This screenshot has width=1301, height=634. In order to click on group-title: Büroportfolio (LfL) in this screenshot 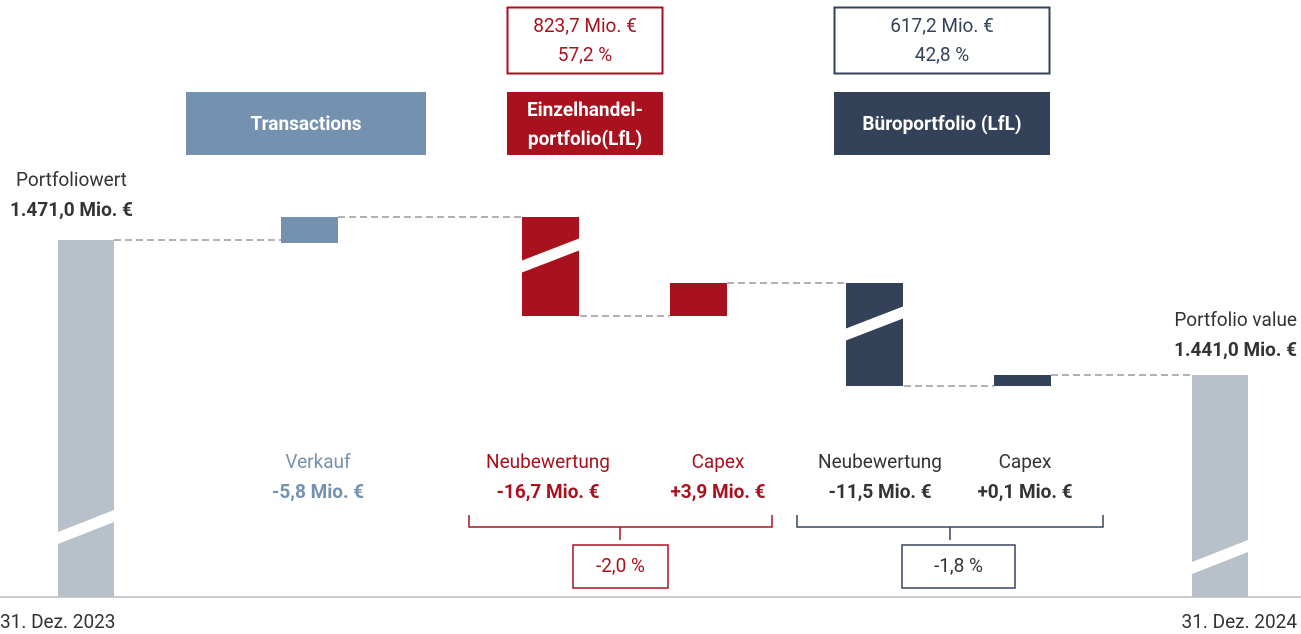, I will do `click(942, 123)`.